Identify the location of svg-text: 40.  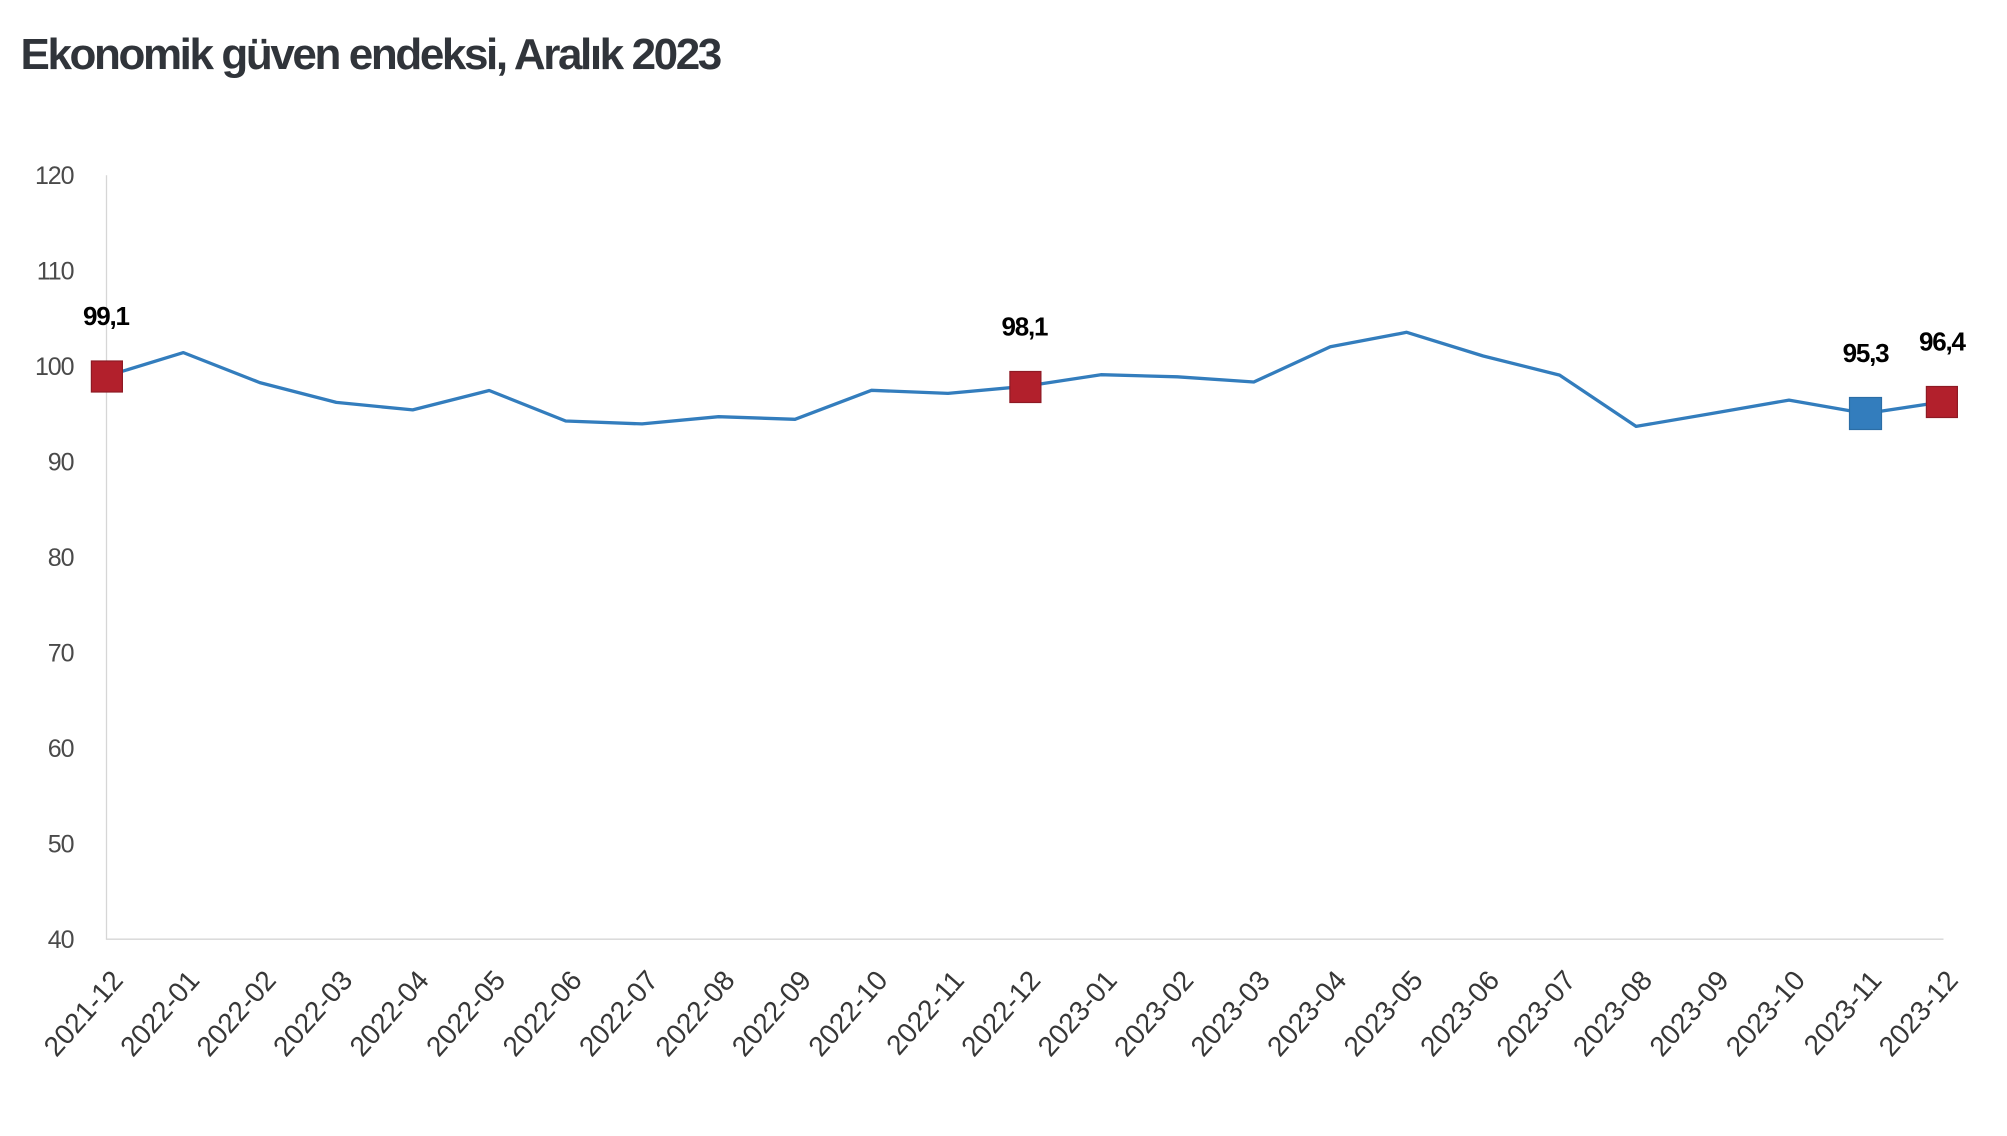
(61, 940).